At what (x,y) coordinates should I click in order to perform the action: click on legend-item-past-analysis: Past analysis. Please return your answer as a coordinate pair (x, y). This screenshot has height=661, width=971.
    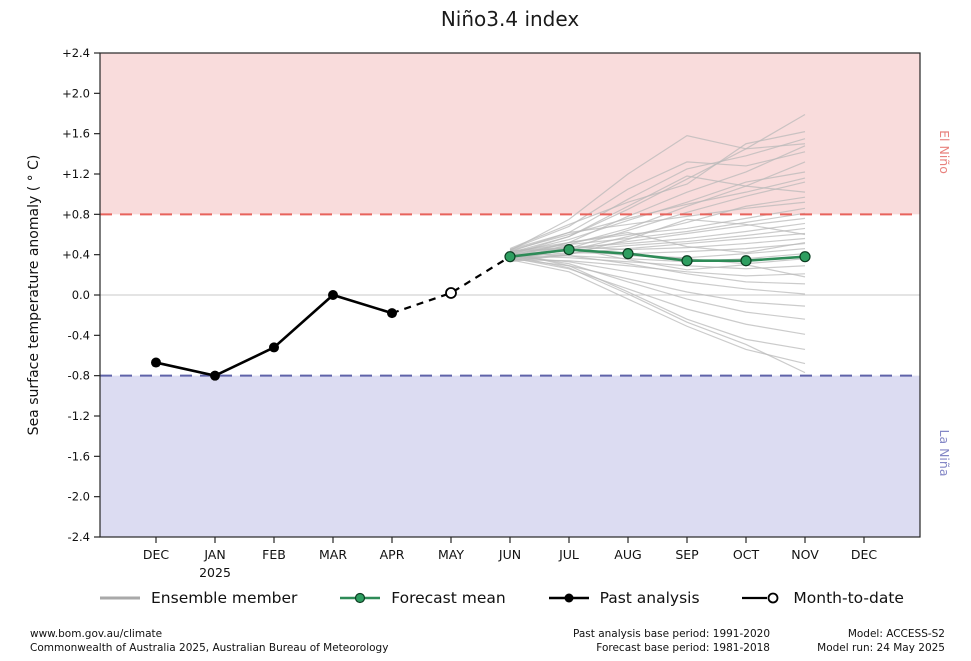
    Looking at the image, I should click on (623, 598).